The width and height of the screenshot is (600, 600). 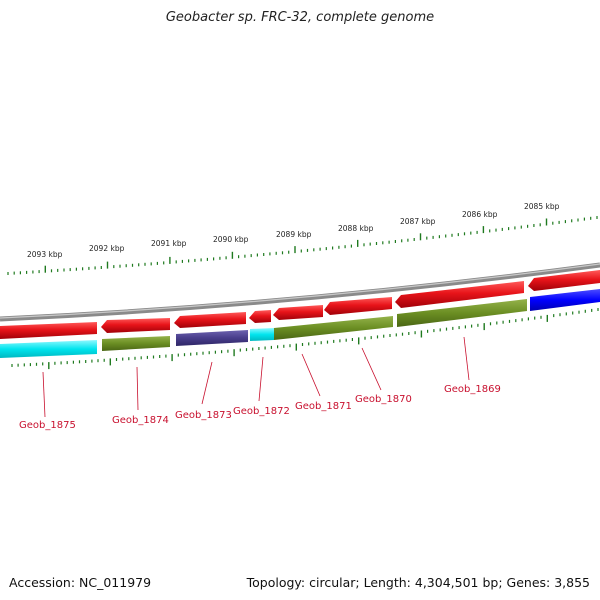 I want to click on gene-label-geob-1875: Geob_1875, so click(x=47, y=425).